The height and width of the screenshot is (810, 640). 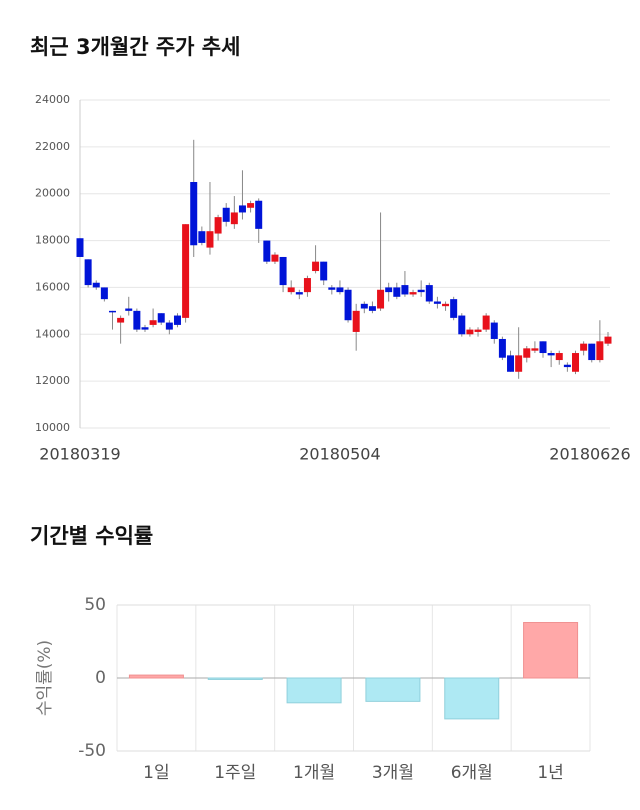 I want to click on chart-title: 기간별 수익률, so click(x=91, y=536).